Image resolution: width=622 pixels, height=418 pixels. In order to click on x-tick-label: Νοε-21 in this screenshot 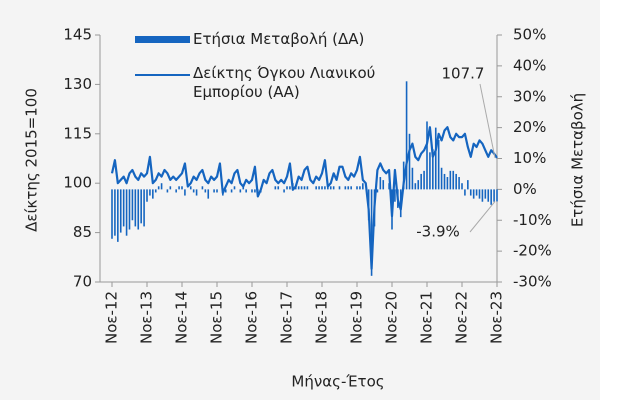, I will do `click(427, 317)`.